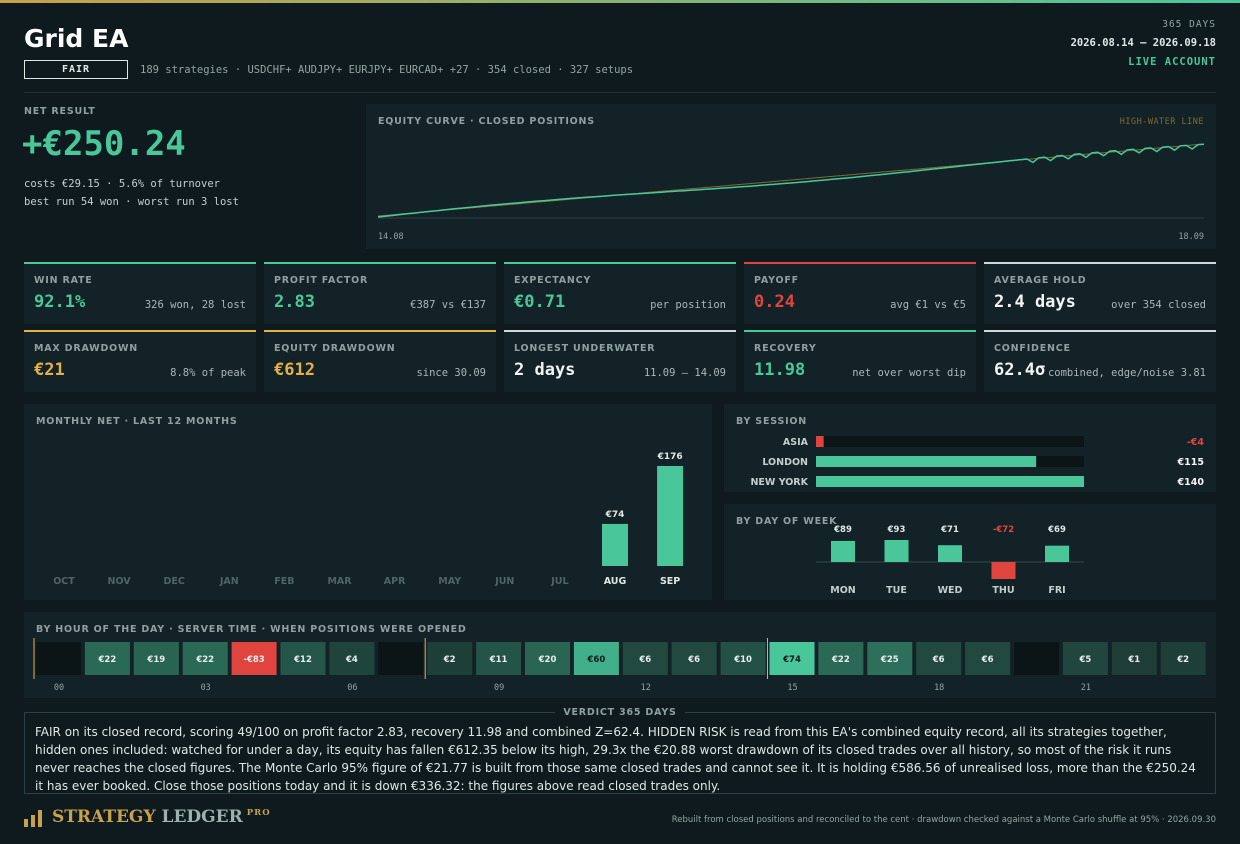 Image resolution: width=1240 pixels, height=844 pixels. Describe the element at coordinates (670, 581) in the screenshot. I see `month-tick-label: SEP` at that location.